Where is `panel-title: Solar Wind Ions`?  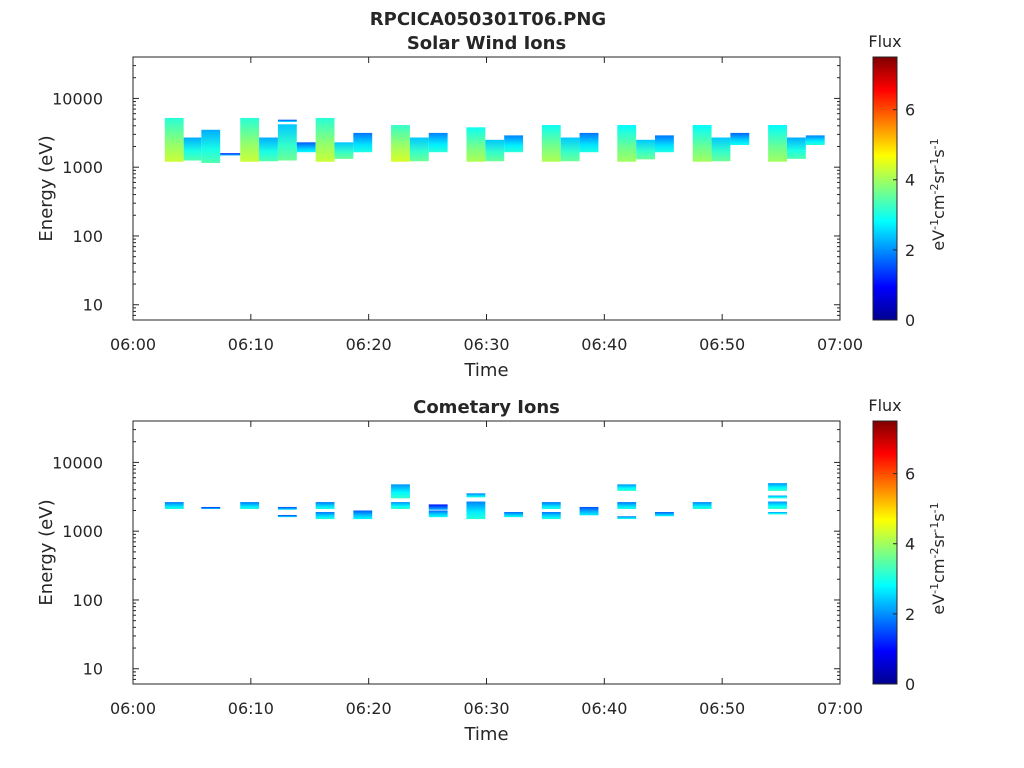
panel-title: Solar Wind Ions is located at coordinates (486, 43).